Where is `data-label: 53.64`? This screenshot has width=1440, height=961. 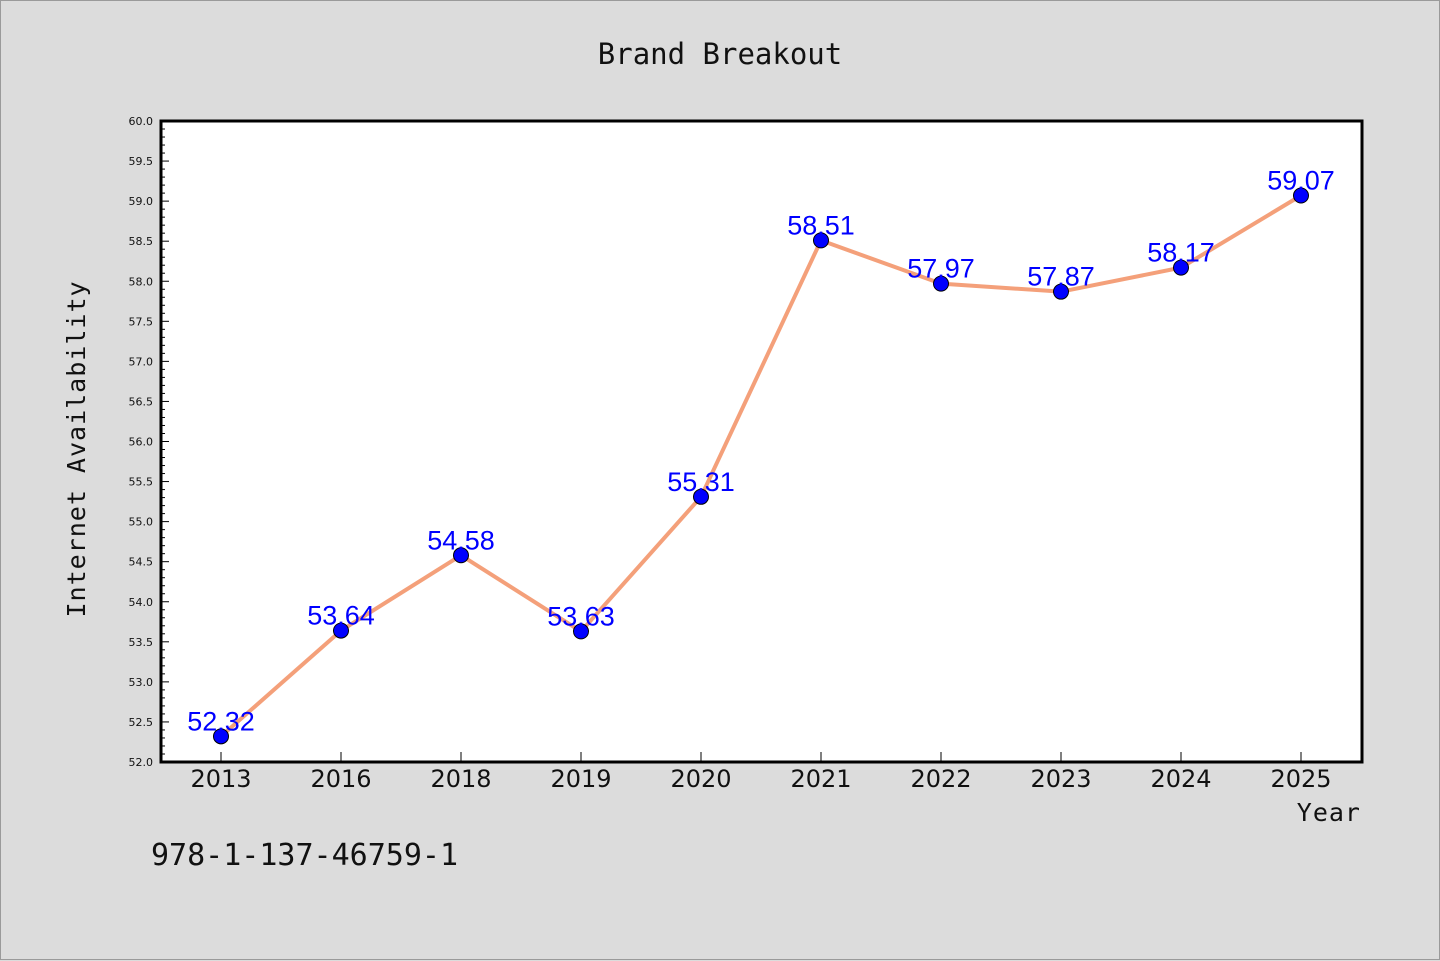
data-label: 53.64 is located at coordinates (341, 616).